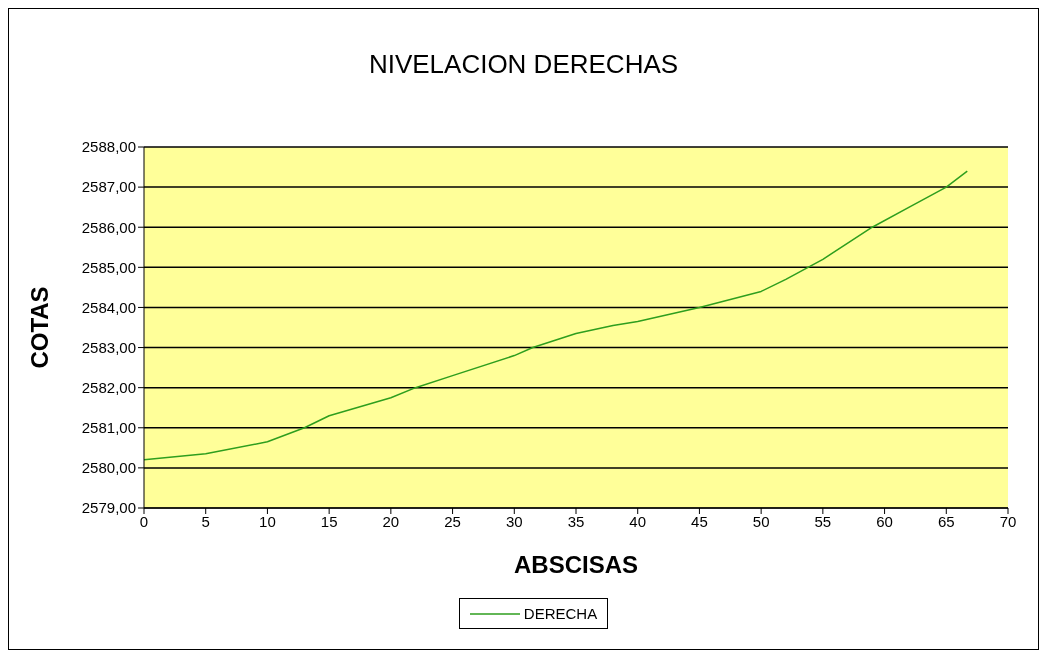 The width and height of the screenshot is (1047, 658). Describe the element at coordinates (514, 521) in the screenshot. I see `x-tick-label: 30` at that location.